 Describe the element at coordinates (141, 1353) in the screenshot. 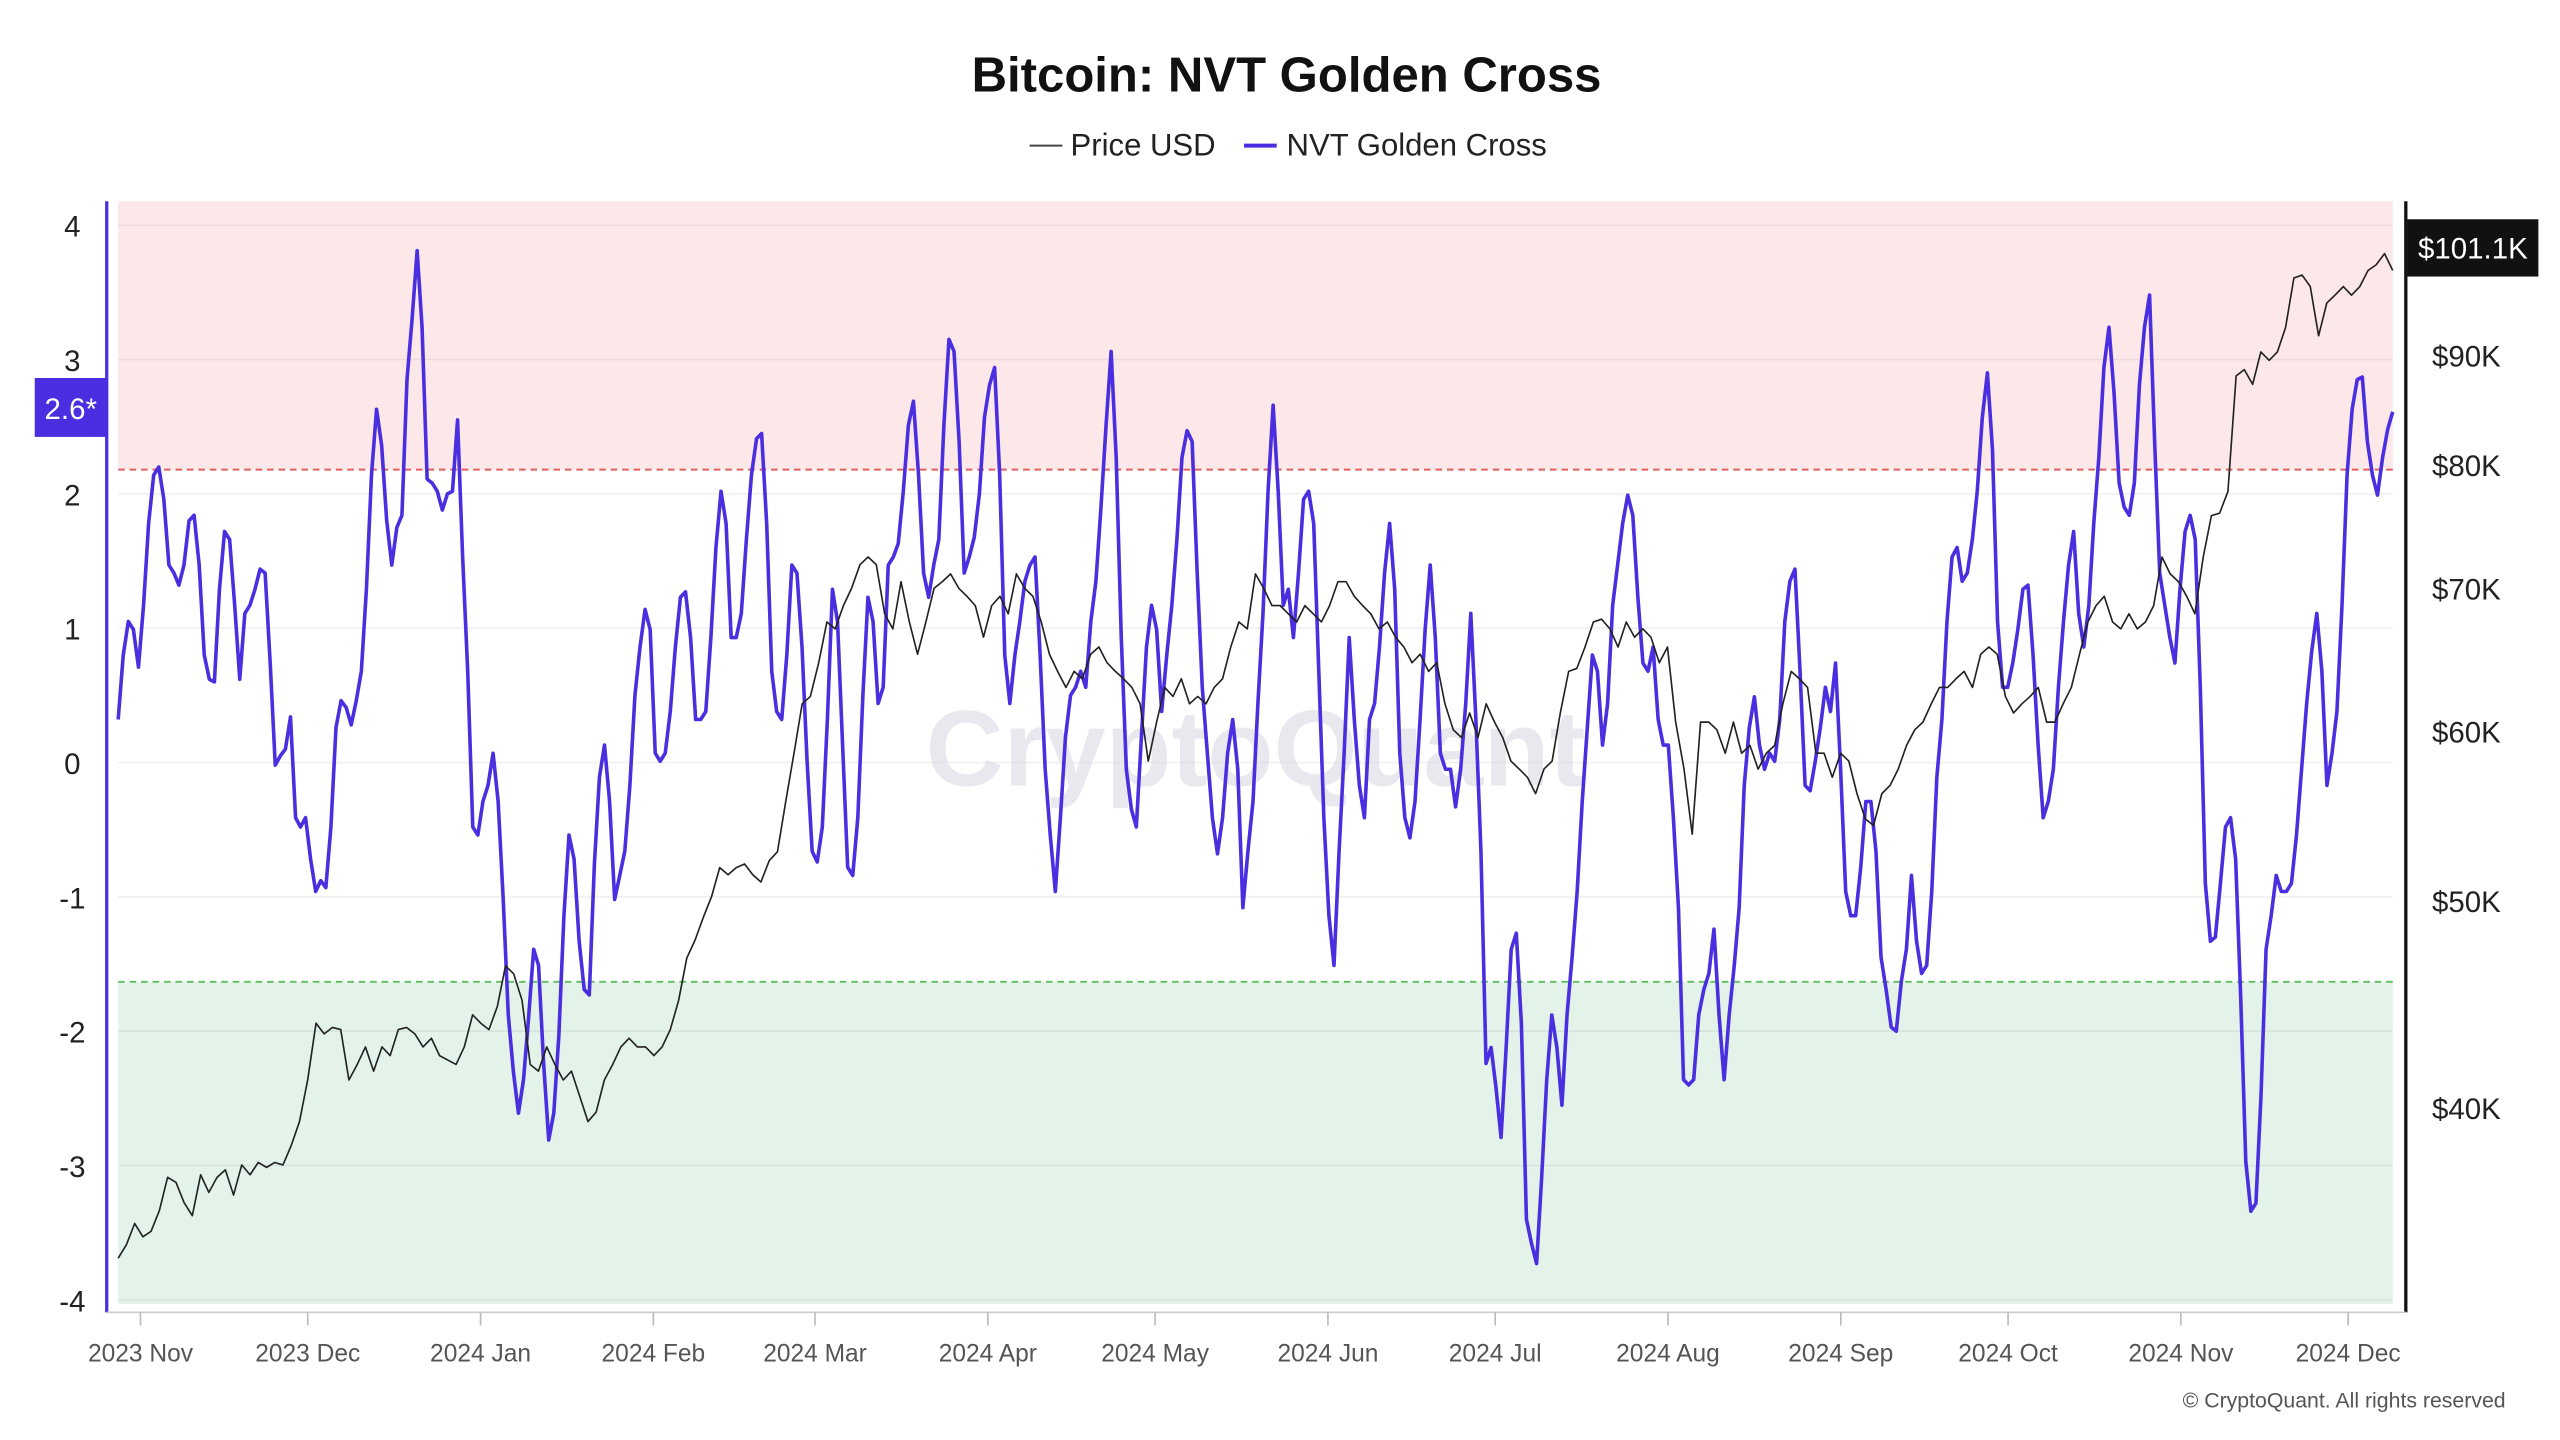

I see `x-tick-label: 2023 Nov` at that location.